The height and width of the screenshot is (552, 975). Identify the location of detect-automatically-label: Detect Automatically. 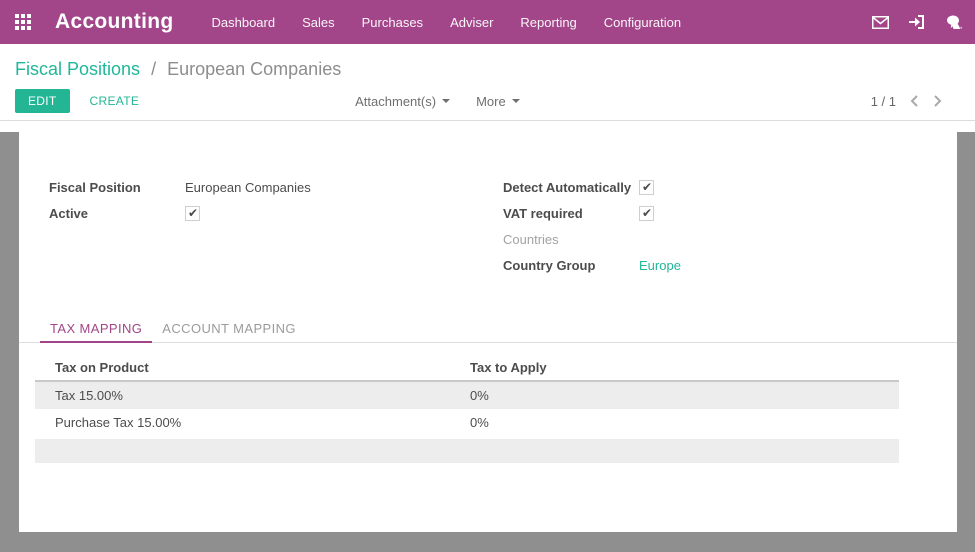
(567, 187).